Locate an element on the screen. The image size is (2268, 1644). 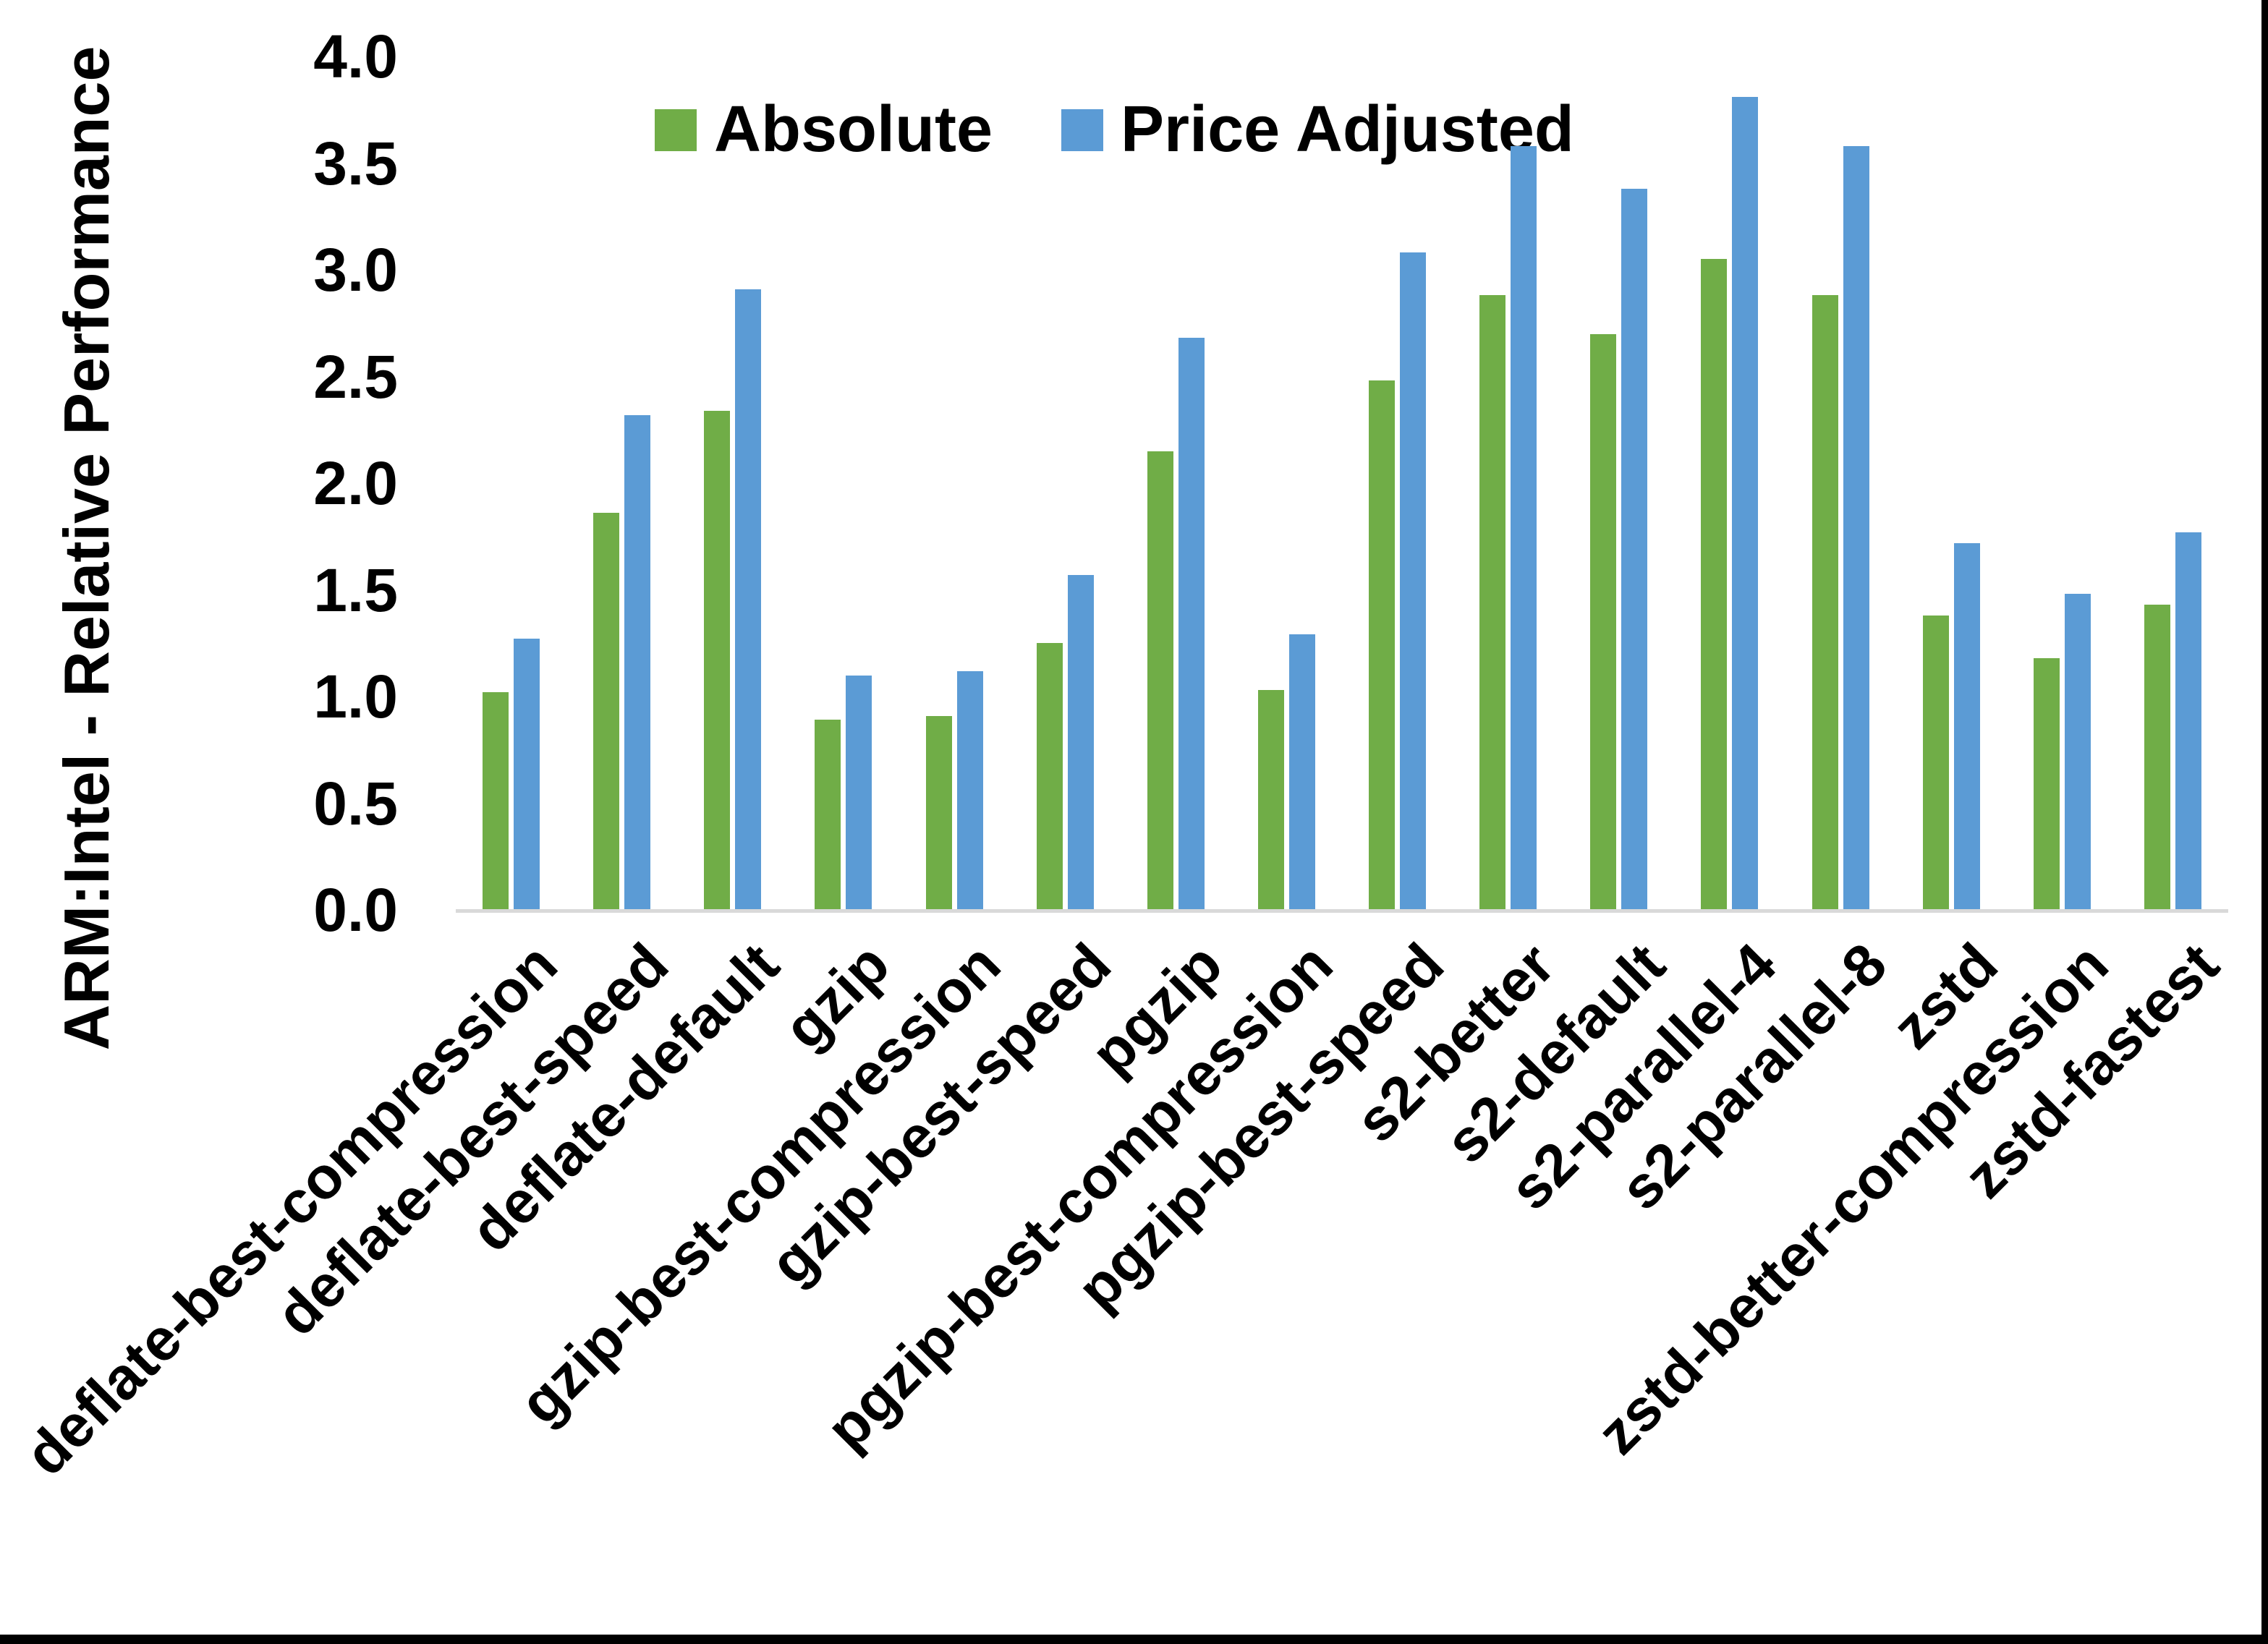
bar-absolute-zstd-better-compression is located at coordinates (2047, 783).